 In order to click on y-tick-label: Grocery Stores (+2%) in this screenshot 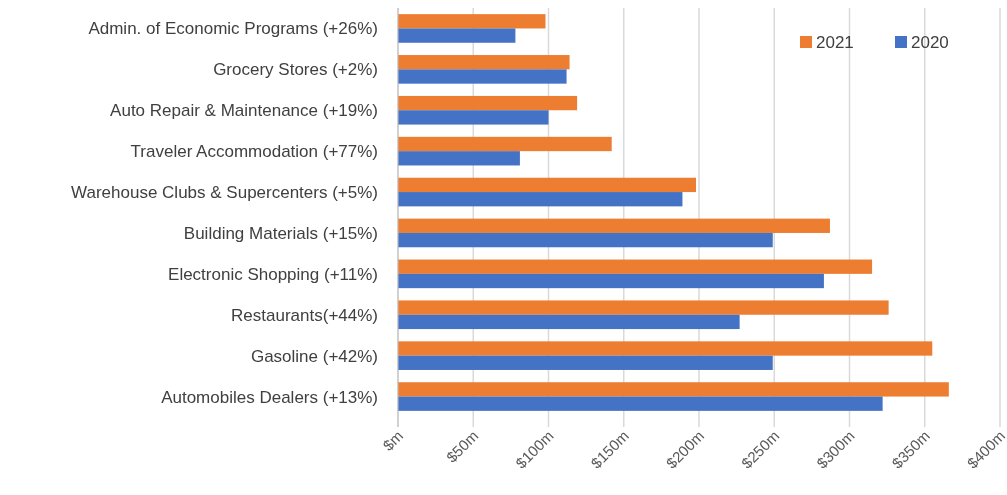, I will do `click(295, 70)`.